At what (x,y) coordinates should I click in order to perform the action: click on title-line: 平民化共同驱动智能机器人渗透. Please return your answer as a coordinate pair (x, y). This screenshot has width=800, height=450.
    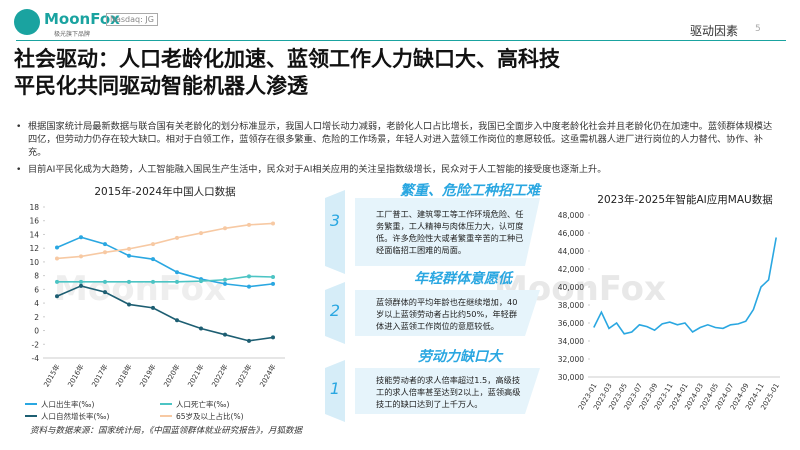
    Looking at the image, I should click on (161, 86).